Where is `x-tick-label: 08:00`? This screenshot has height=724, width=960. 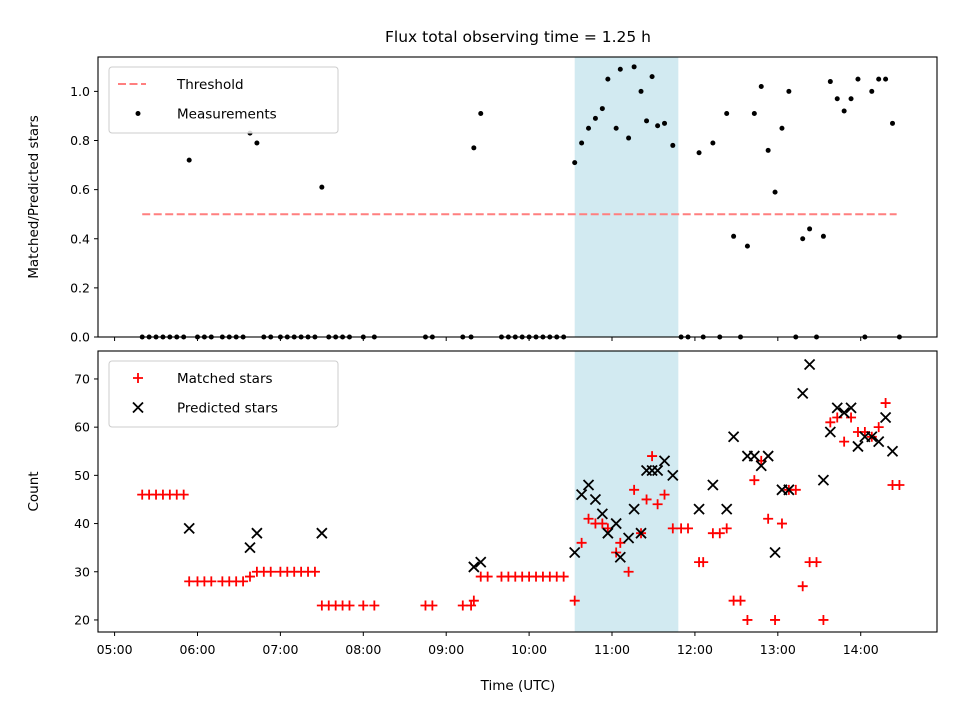 x-tick-label: 08:00 is located at coordinates (363, 649).